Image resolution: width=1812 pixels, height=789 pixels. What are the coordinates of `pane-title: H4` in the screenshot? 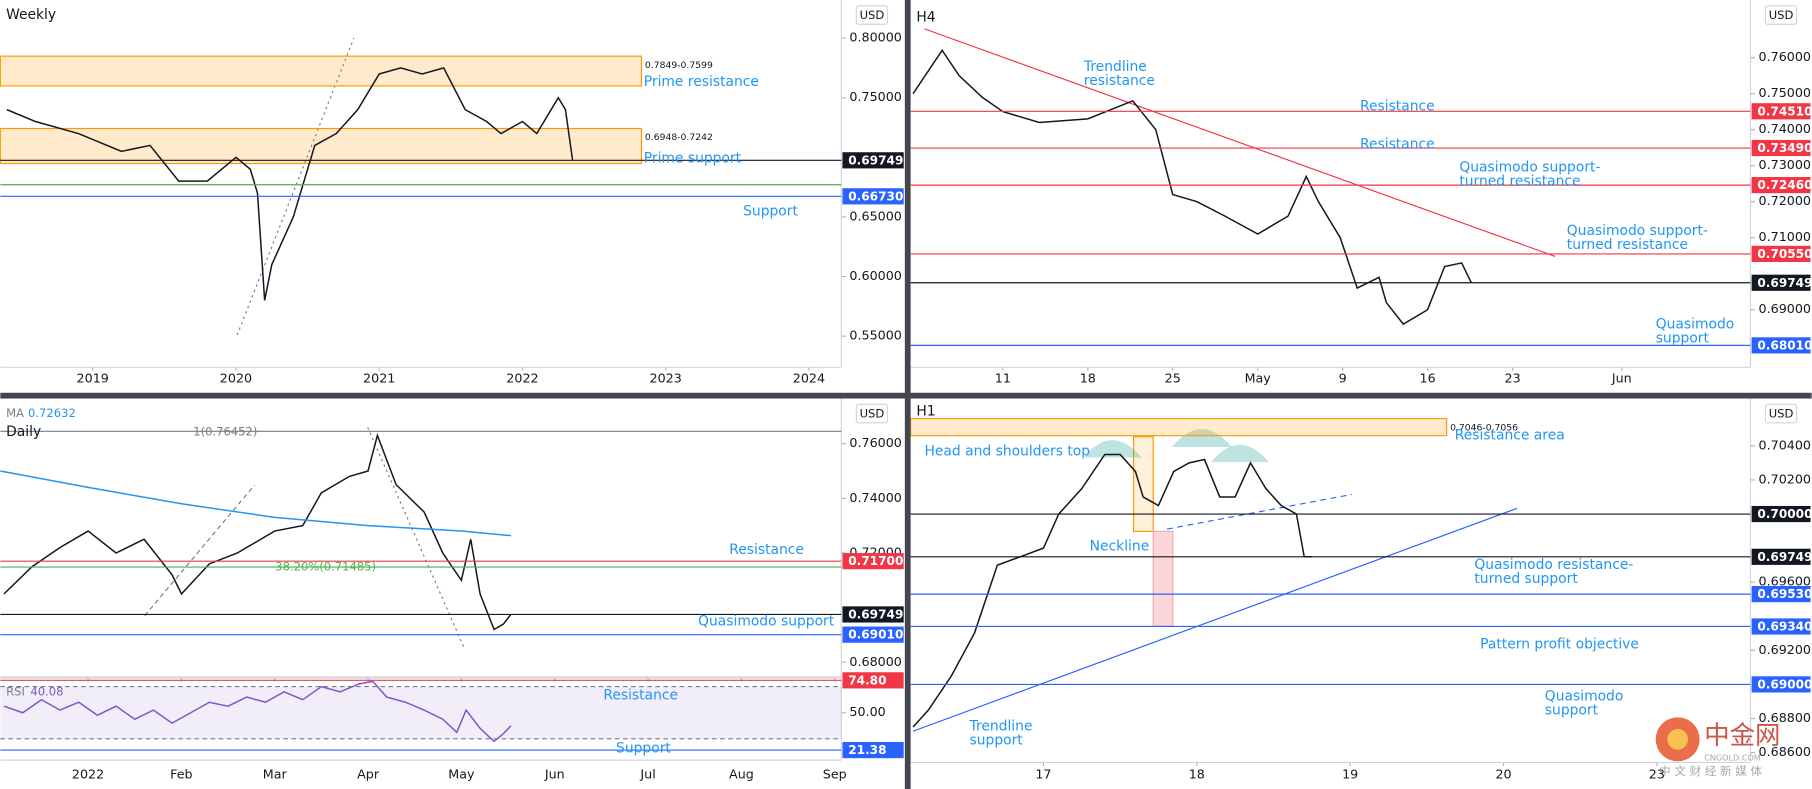 It's located at (925, 17).